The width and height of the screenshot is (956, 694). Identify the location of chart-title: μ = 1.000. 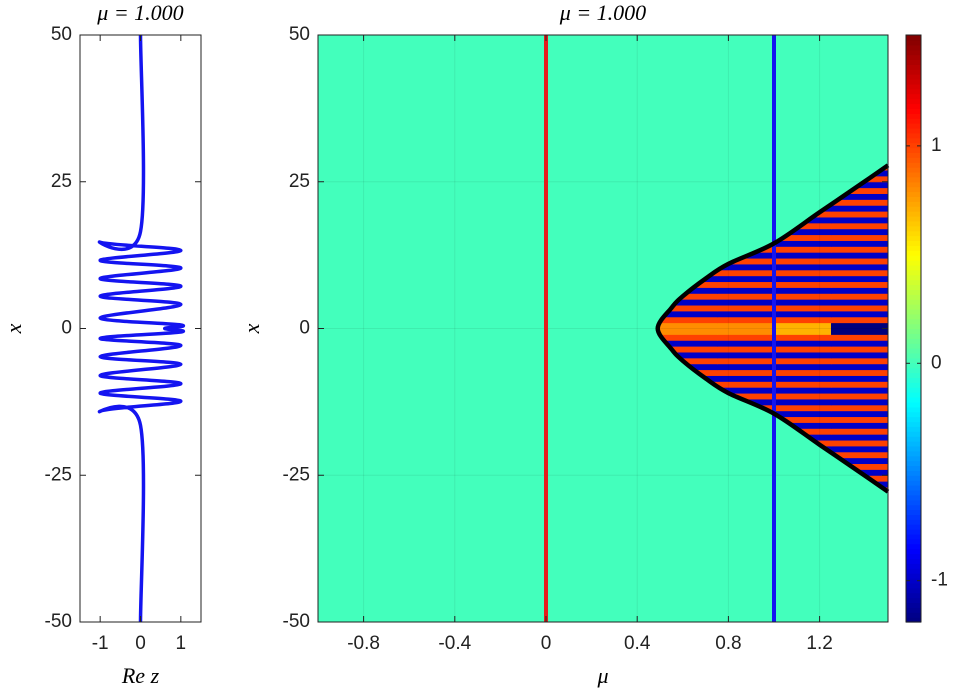
(602, 12).